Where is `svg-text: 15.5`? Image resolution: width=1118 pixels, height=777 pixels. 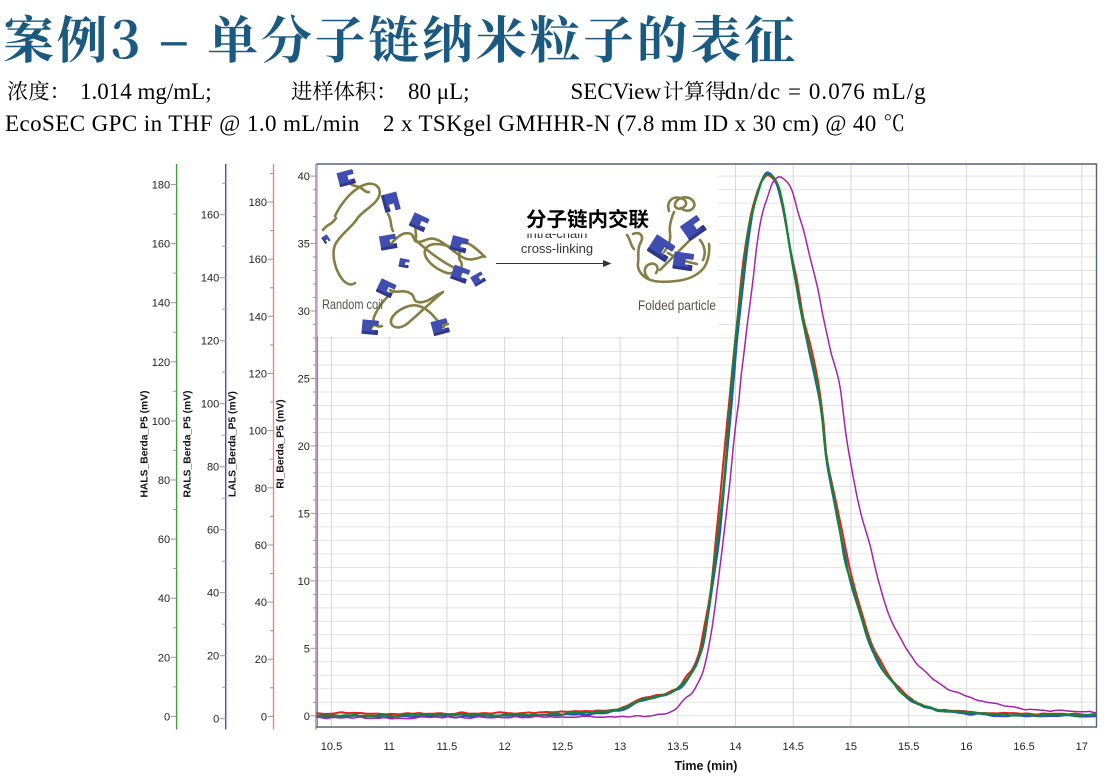
svg-text: 15.5 is located at coordinates (908, 747).